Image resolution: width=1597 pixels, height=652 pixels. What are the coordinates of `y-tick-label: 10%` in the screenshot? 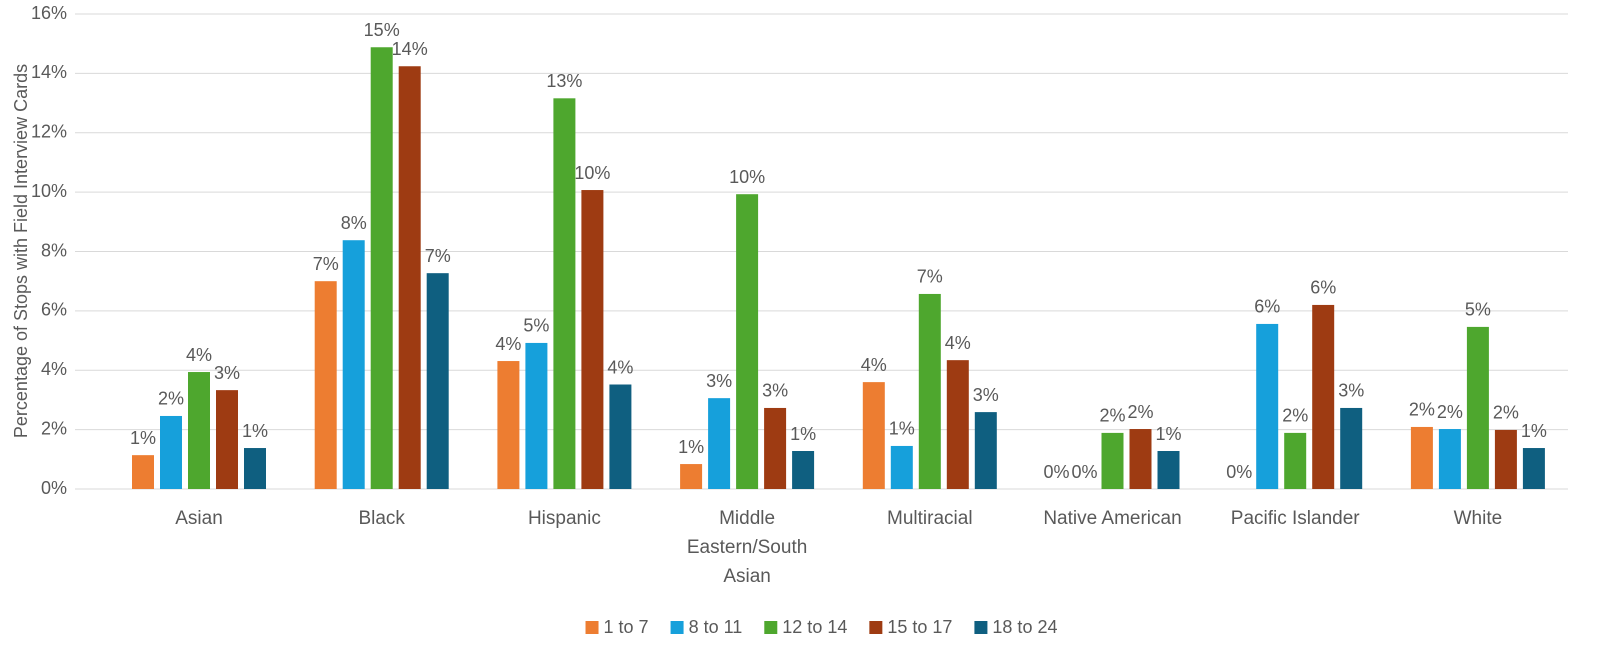 It's located at (49, 191).